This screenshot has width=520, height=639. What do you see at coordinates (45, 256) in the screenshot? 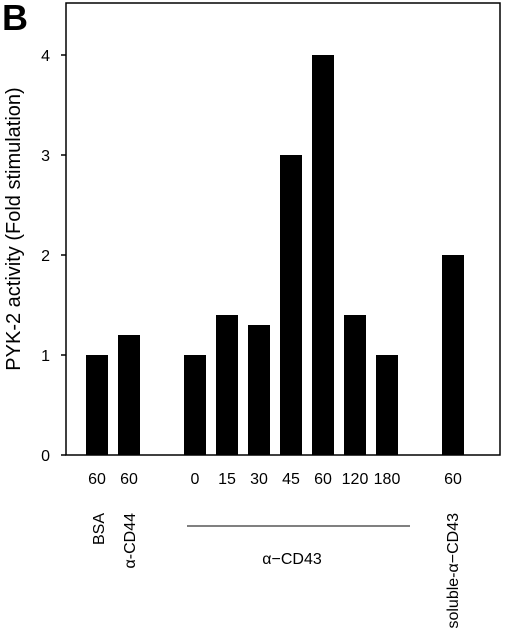
I see `y-tick-label-2: 2` at bounding box center [45, 256].